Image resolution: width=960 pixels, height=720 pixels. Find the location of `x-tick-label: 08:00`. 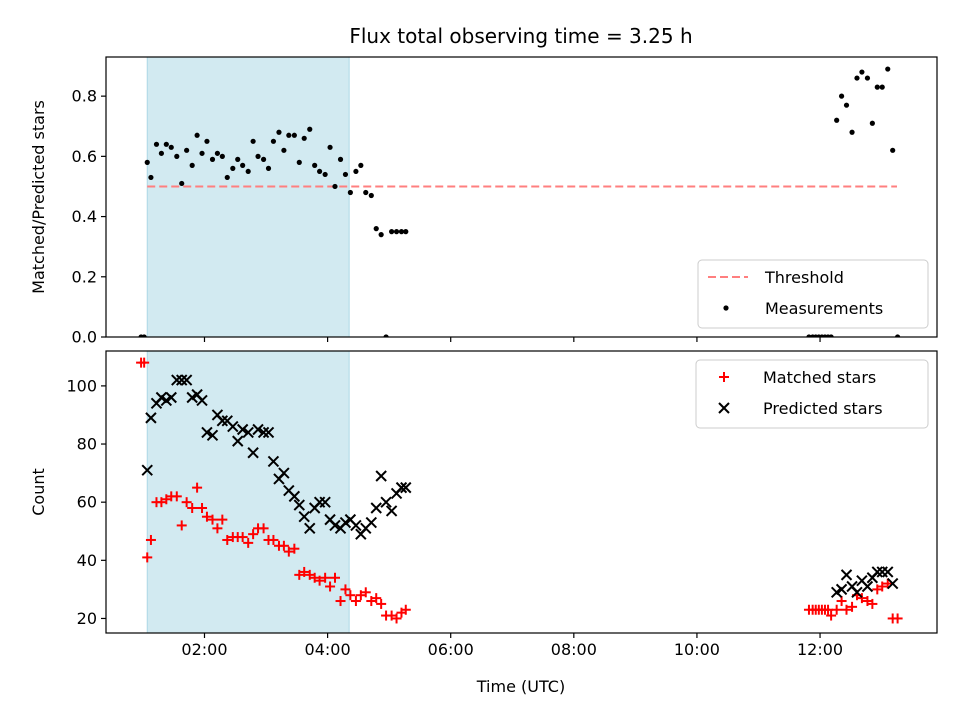

x-tick-label: 08:00 is located at coordinates (574, 649).